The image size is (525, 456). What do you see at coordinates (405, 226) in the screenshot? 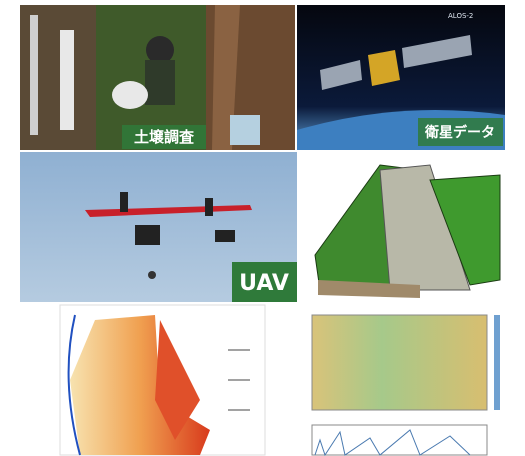
I see `site-illustration` at bounding box center [405, 226].